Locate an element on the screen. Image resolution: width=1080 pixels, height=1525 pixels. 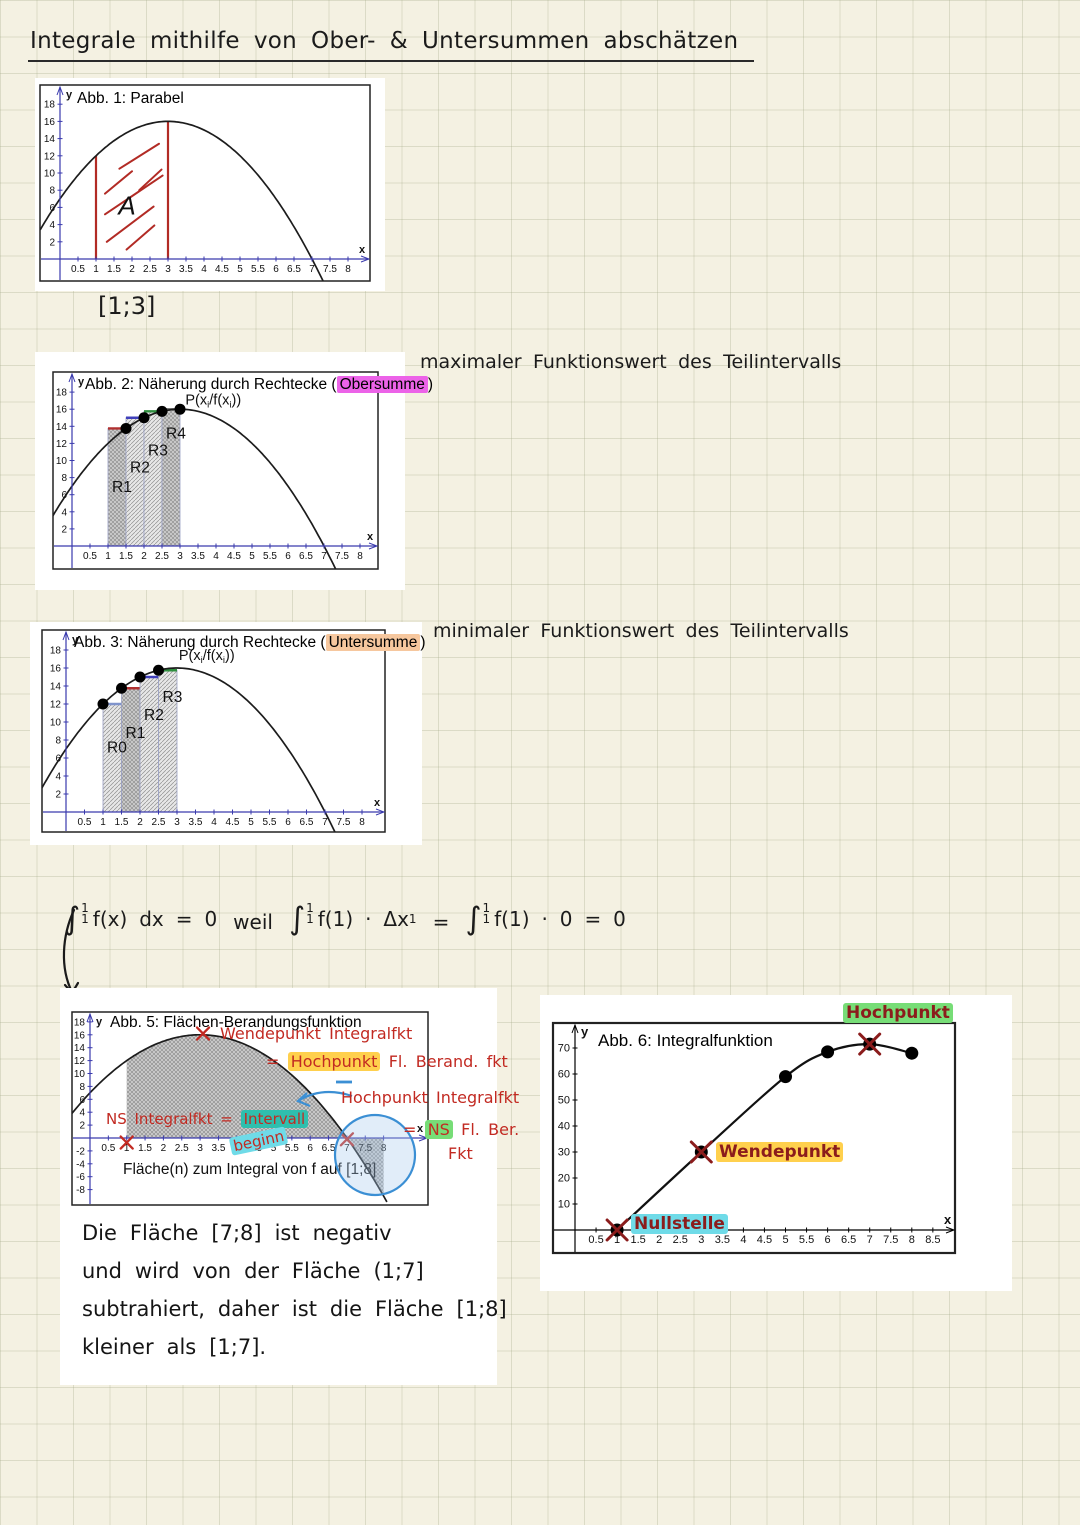
interval-note: [1;3] is located at coordinates (127, 306).